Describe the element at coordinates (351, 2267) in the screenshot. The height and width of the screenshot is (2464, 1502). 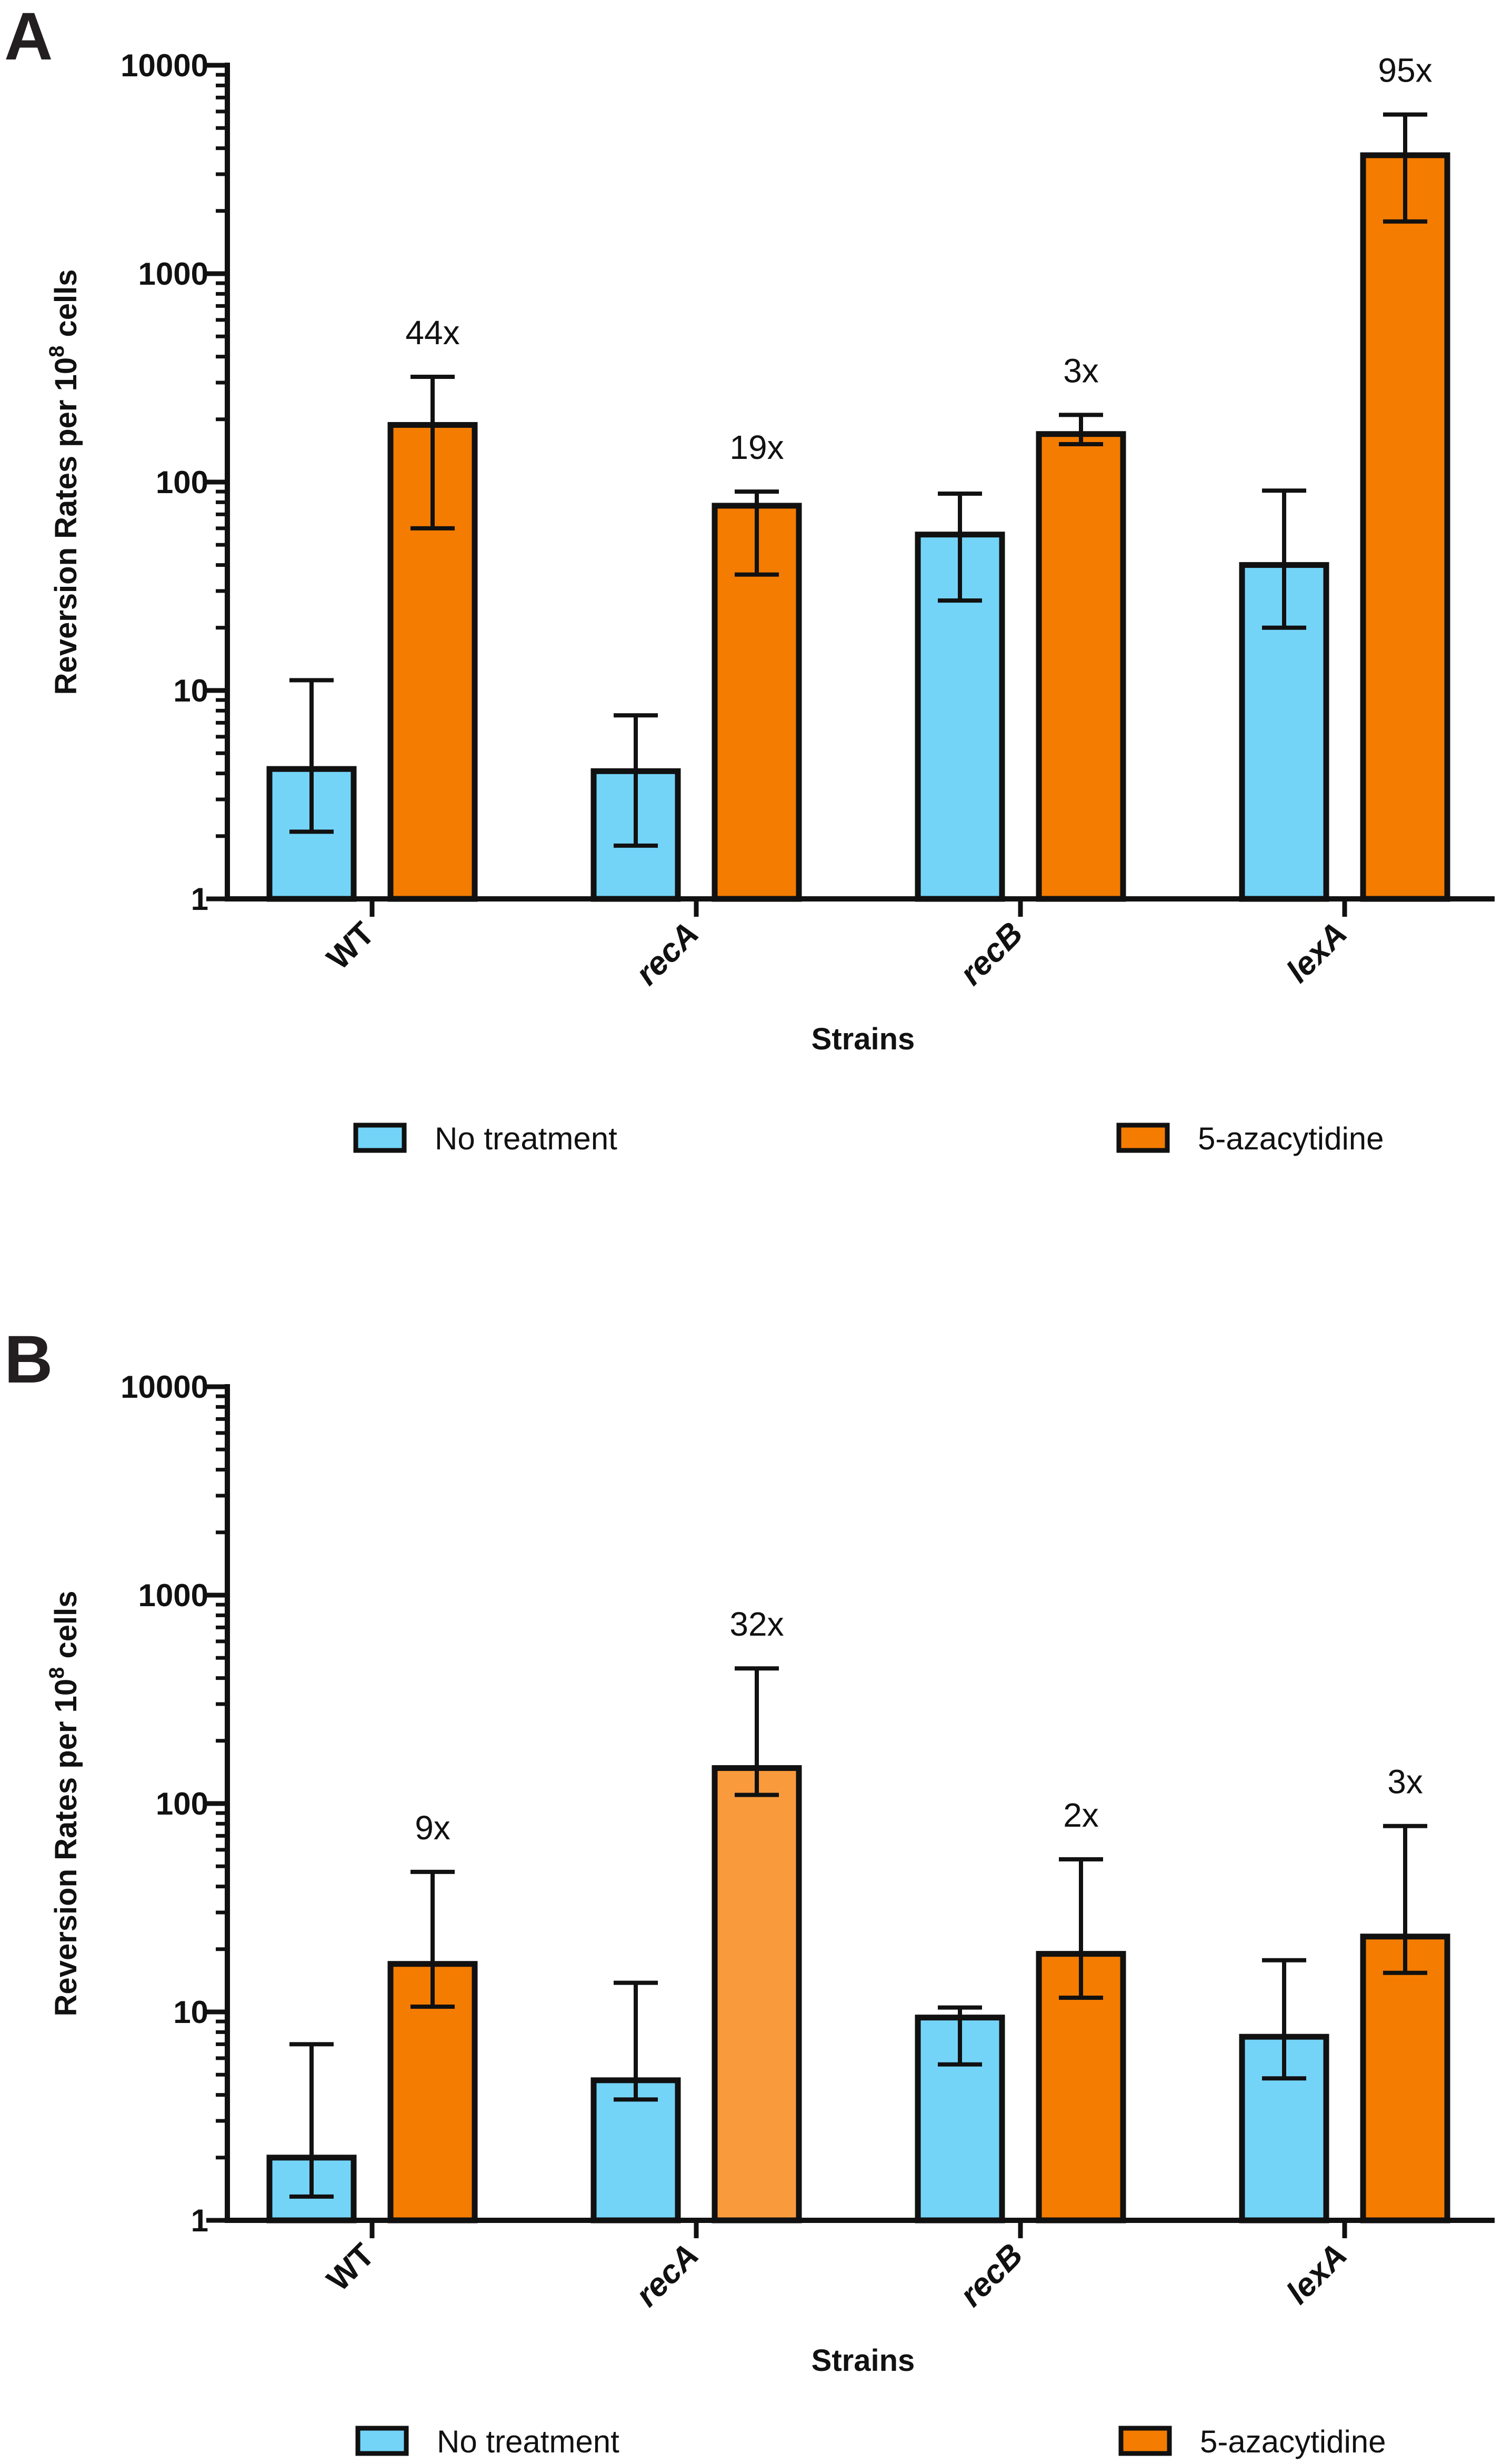
I see `panel-b-category-label-WT: WT` at that location.